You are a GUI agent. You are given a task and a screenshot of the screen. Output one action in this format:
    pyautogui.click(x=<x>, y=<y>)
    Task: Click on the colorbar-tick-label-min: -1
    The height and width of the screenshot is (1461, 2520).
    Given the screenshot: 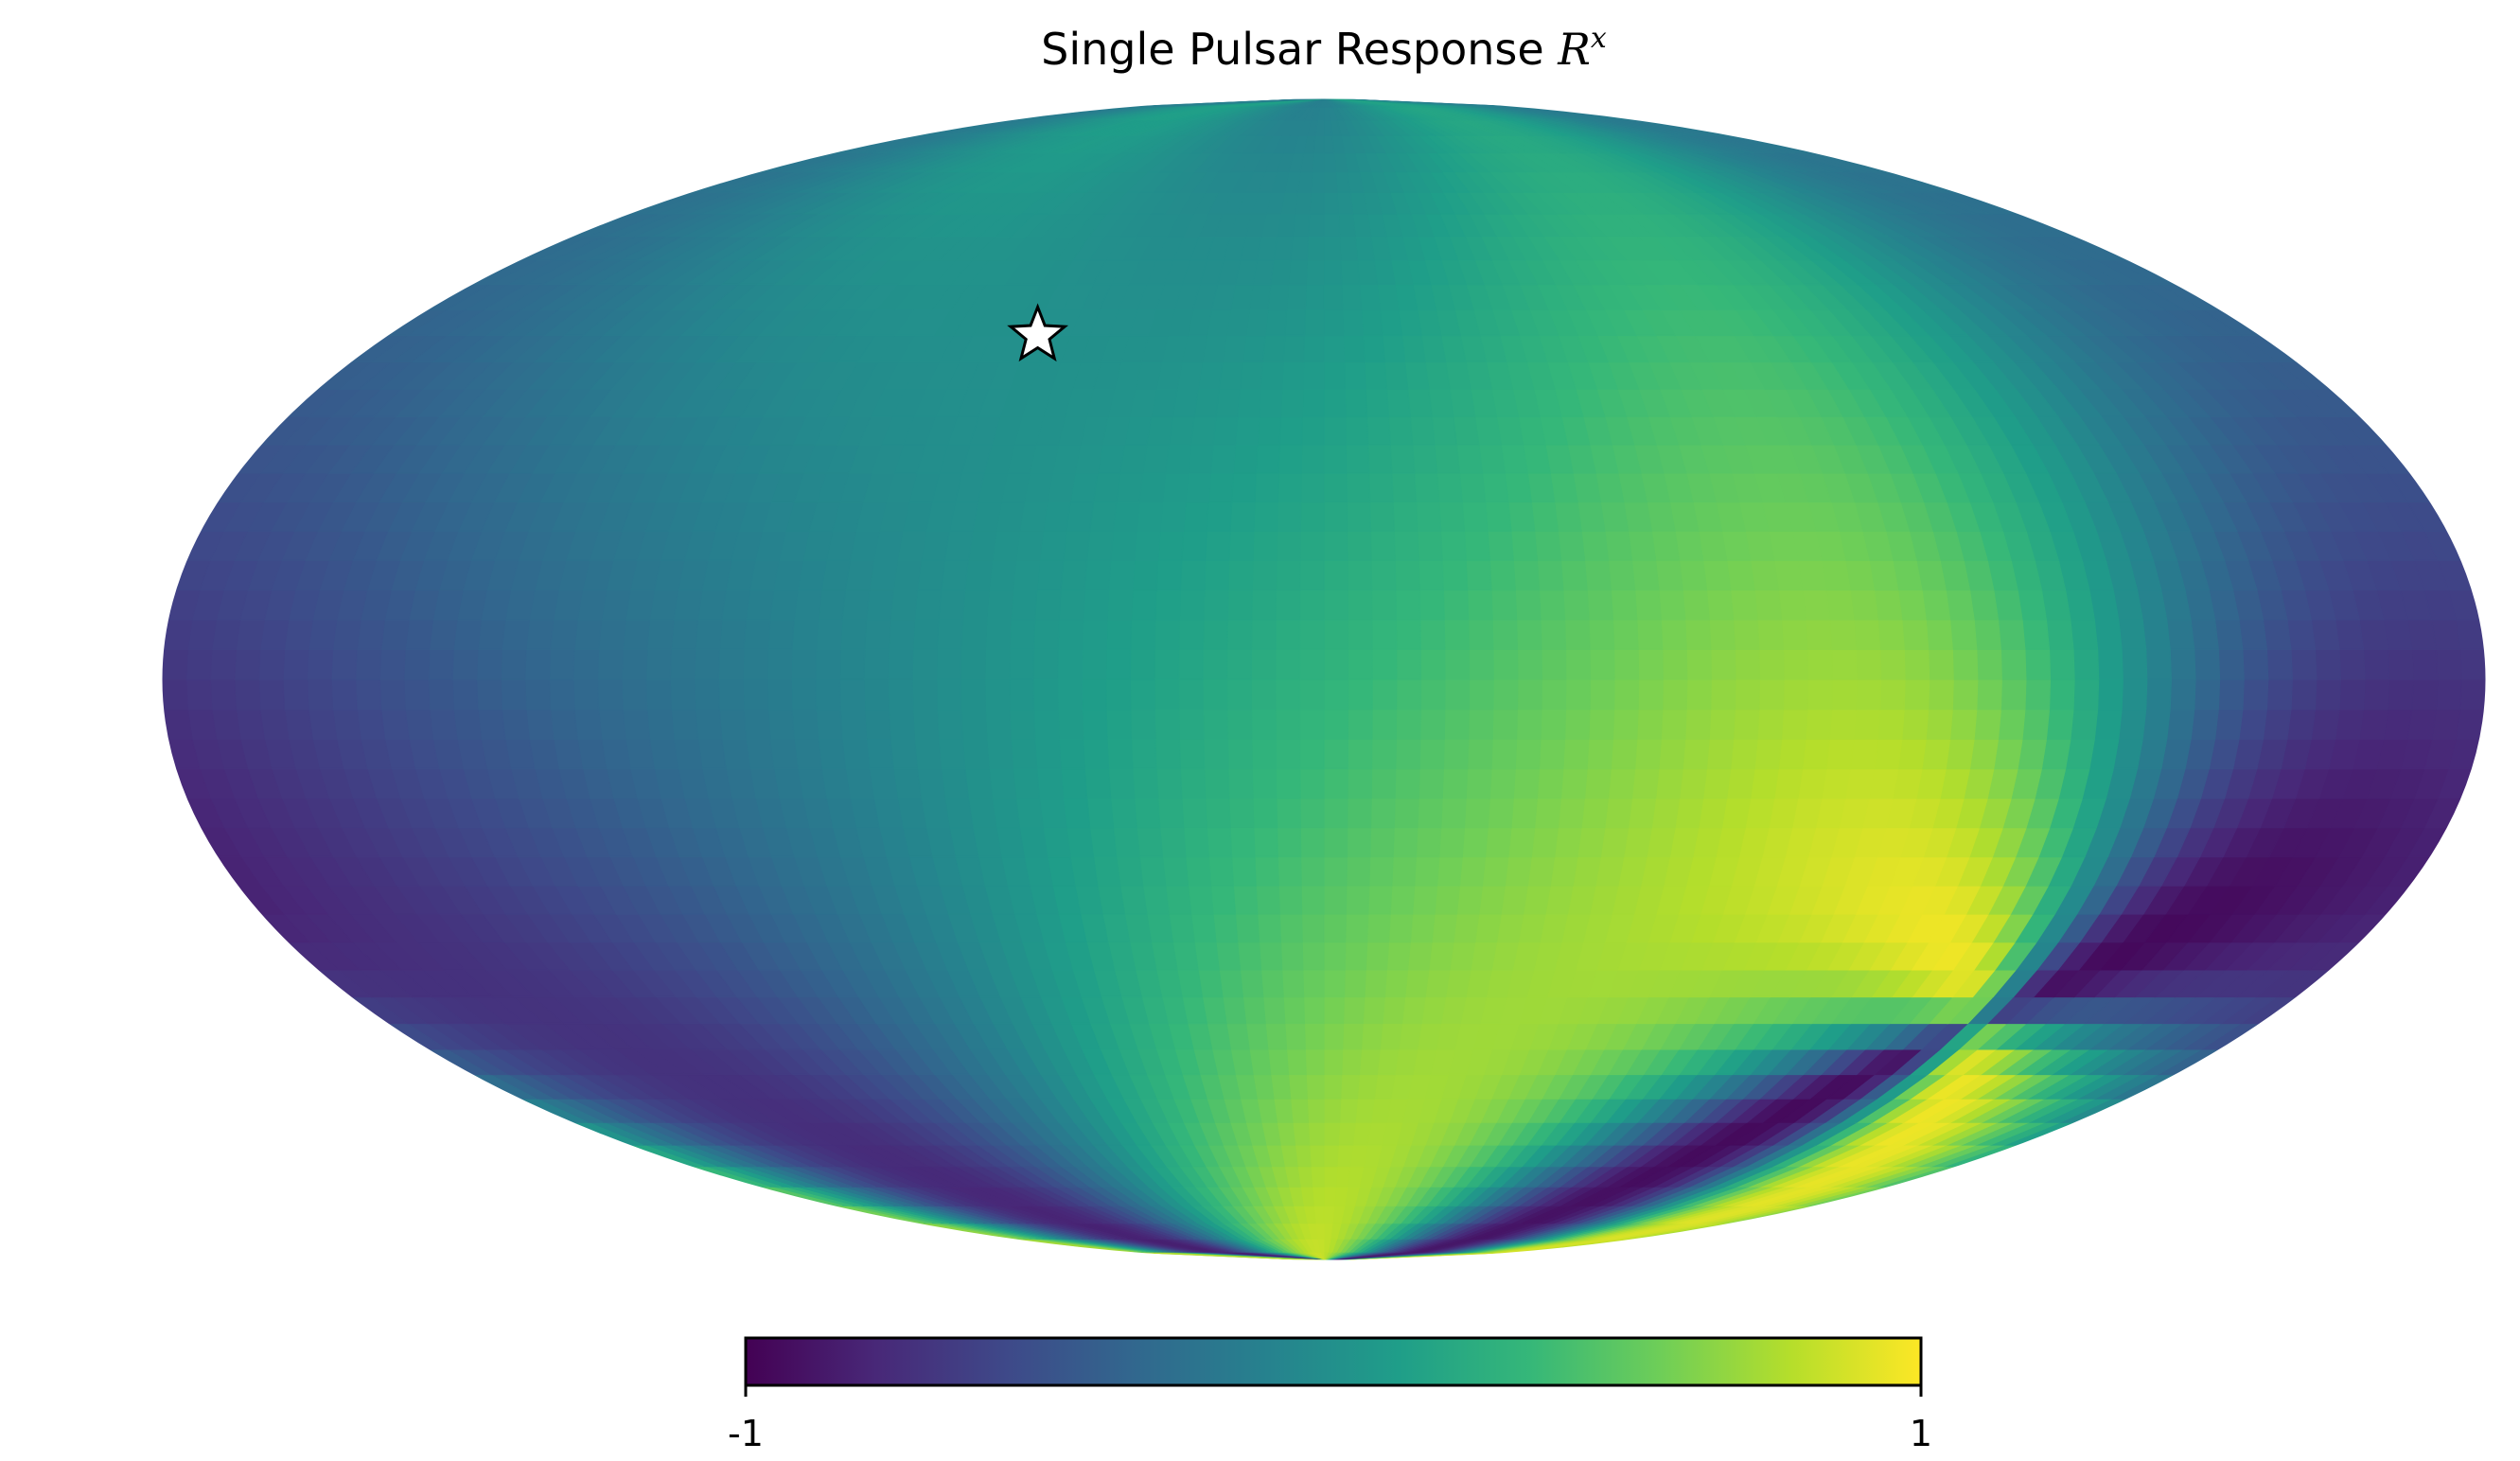 What is the action you would take?
    pyautogui.click(x=746, y=1433)
    